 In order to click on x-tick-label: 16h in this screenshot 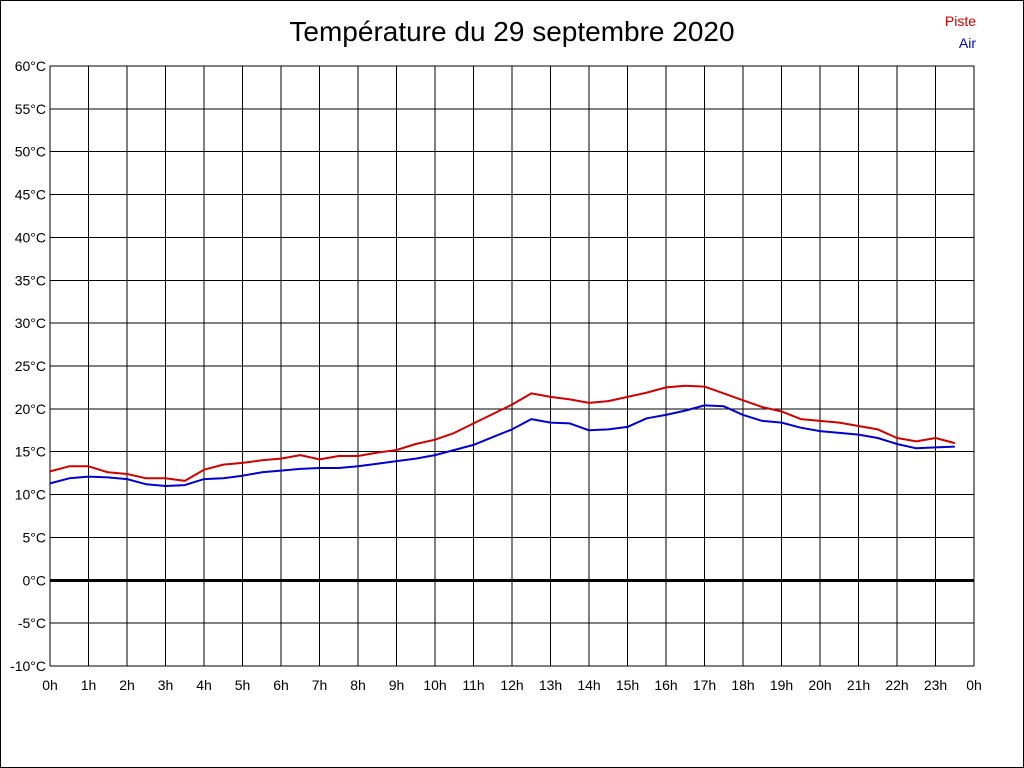, I will do `click(665, 685)`.